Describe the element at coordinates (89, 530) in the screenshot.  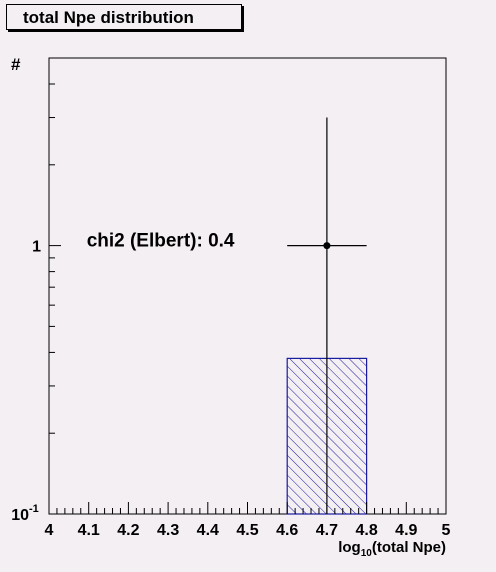
I see `x-tick-label: 4.1` at that location.